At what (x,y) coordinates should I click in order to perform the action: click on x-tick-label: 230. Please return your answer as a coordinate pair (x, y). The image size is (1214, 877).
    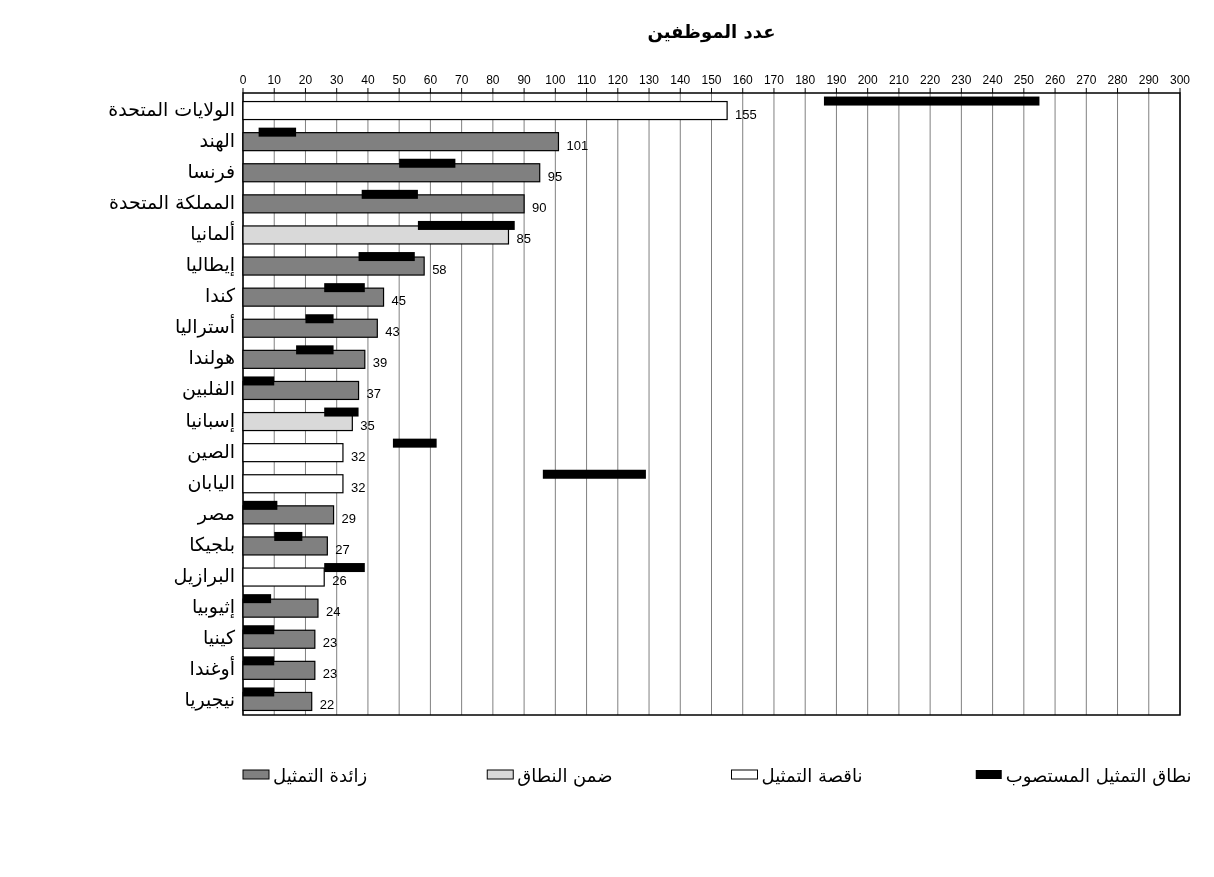
    Looking at the image, I should click on (961, 80).